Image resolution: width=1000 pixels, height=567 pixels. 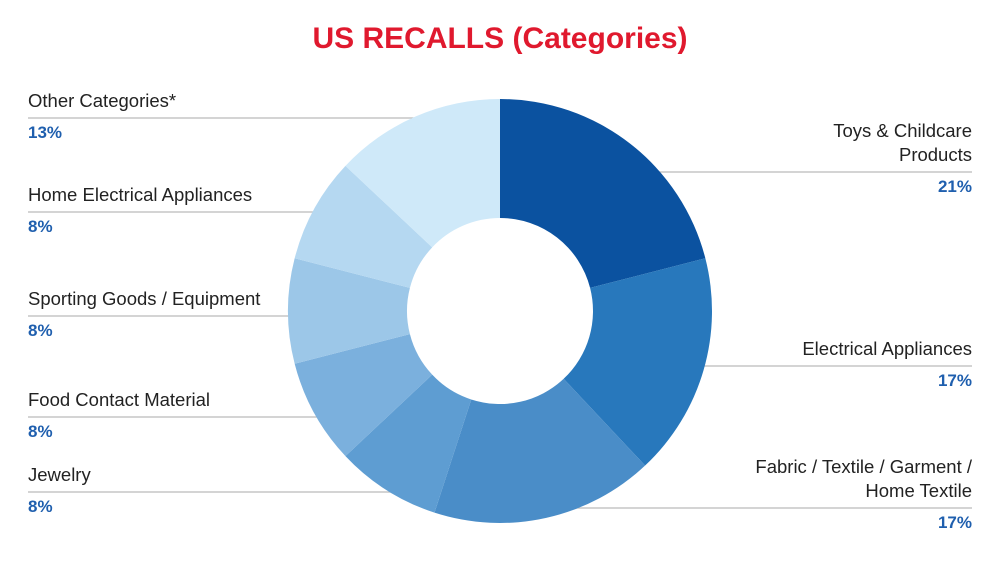 I want to click on category-label: Home Electrical Appliances, so click(x=140, y=194).